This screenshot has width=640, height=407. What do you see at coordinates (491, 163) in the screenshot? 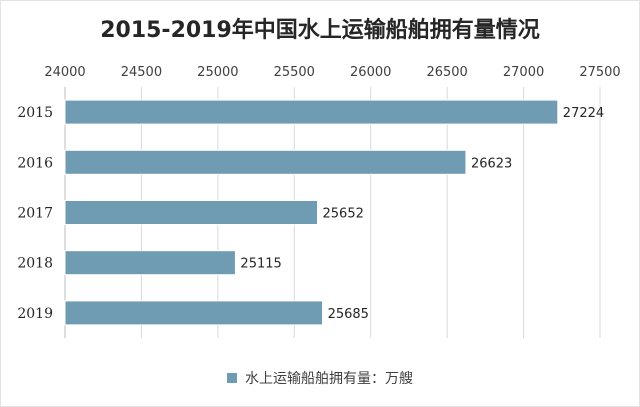
I see `data-label-2016: 26623` at bounding box center [491, 163].